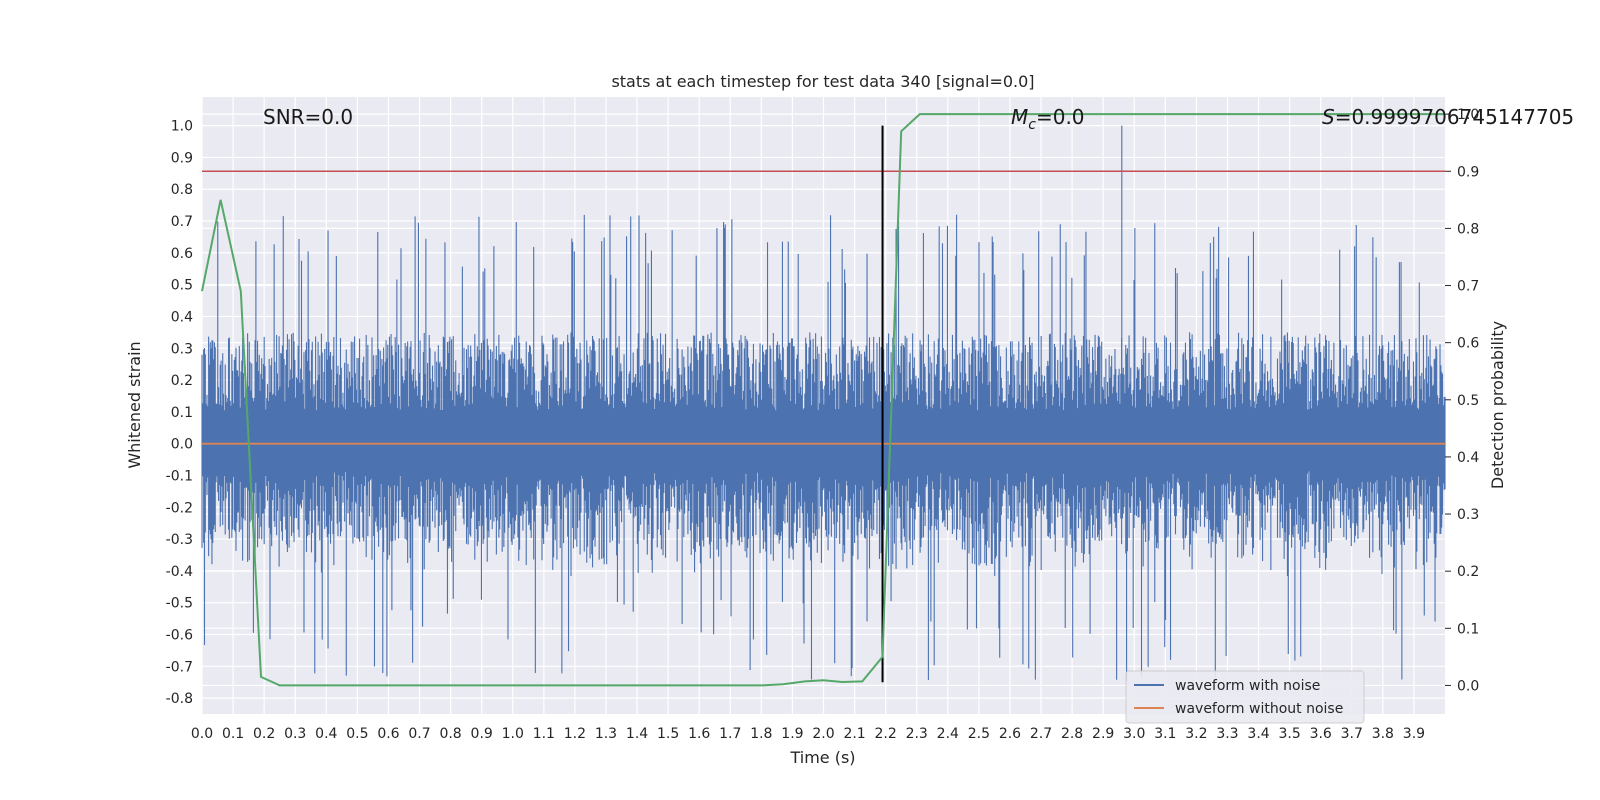 This screenshot has height=800, width=1600. I want to click on x-tick-label: 2.0, so click(823, 734).